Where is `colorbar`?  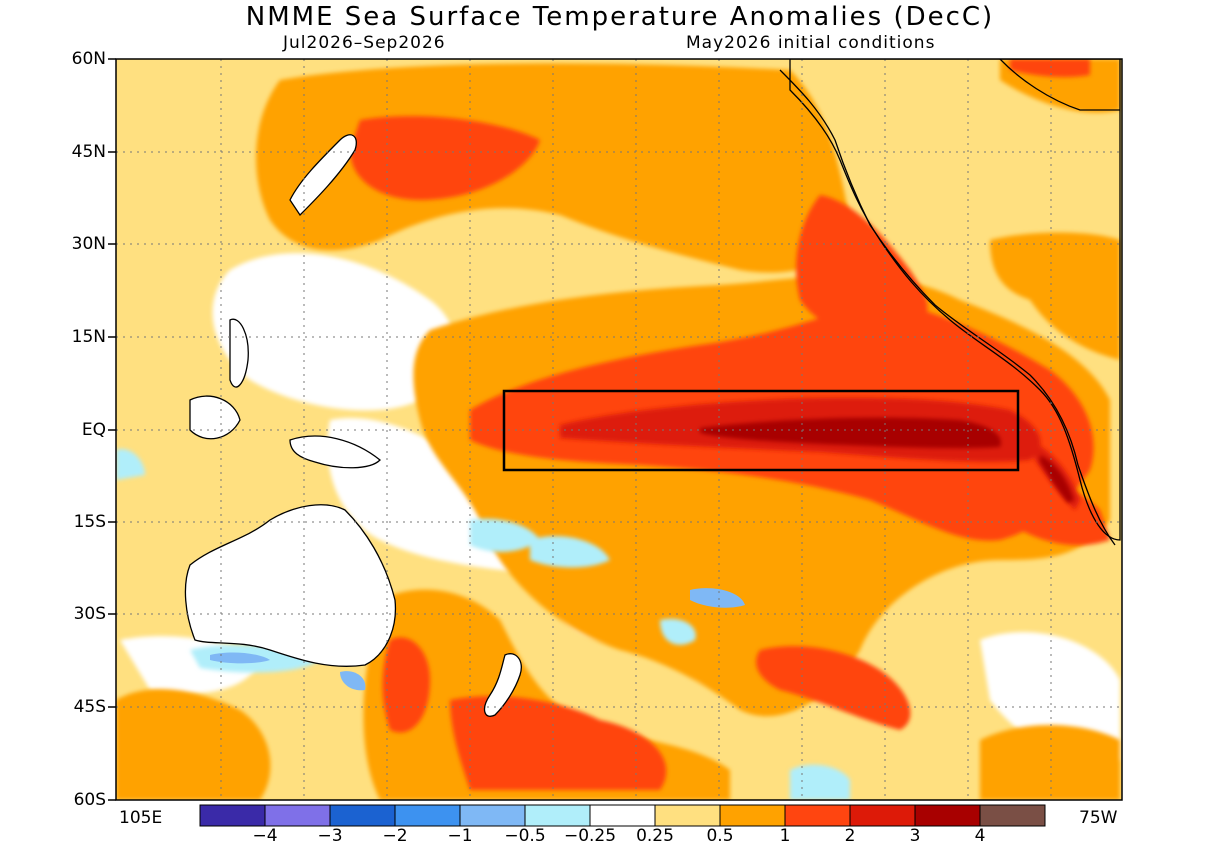 colorbar is located at coordinates (622, 815).